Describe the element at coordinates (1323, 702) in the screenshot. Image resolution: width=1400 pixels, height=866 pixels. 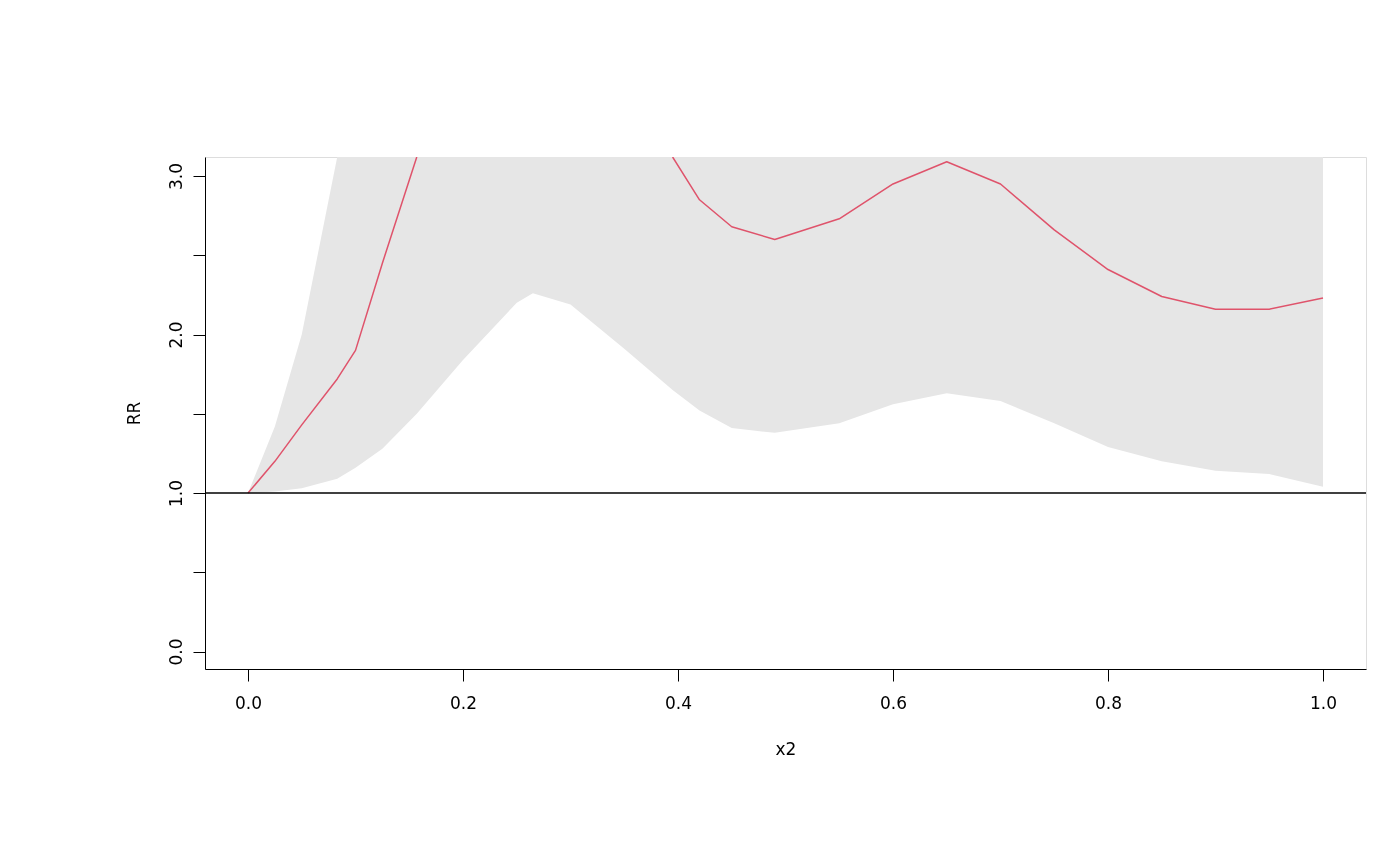
I see `x-tick-label: 1.0` at that location.